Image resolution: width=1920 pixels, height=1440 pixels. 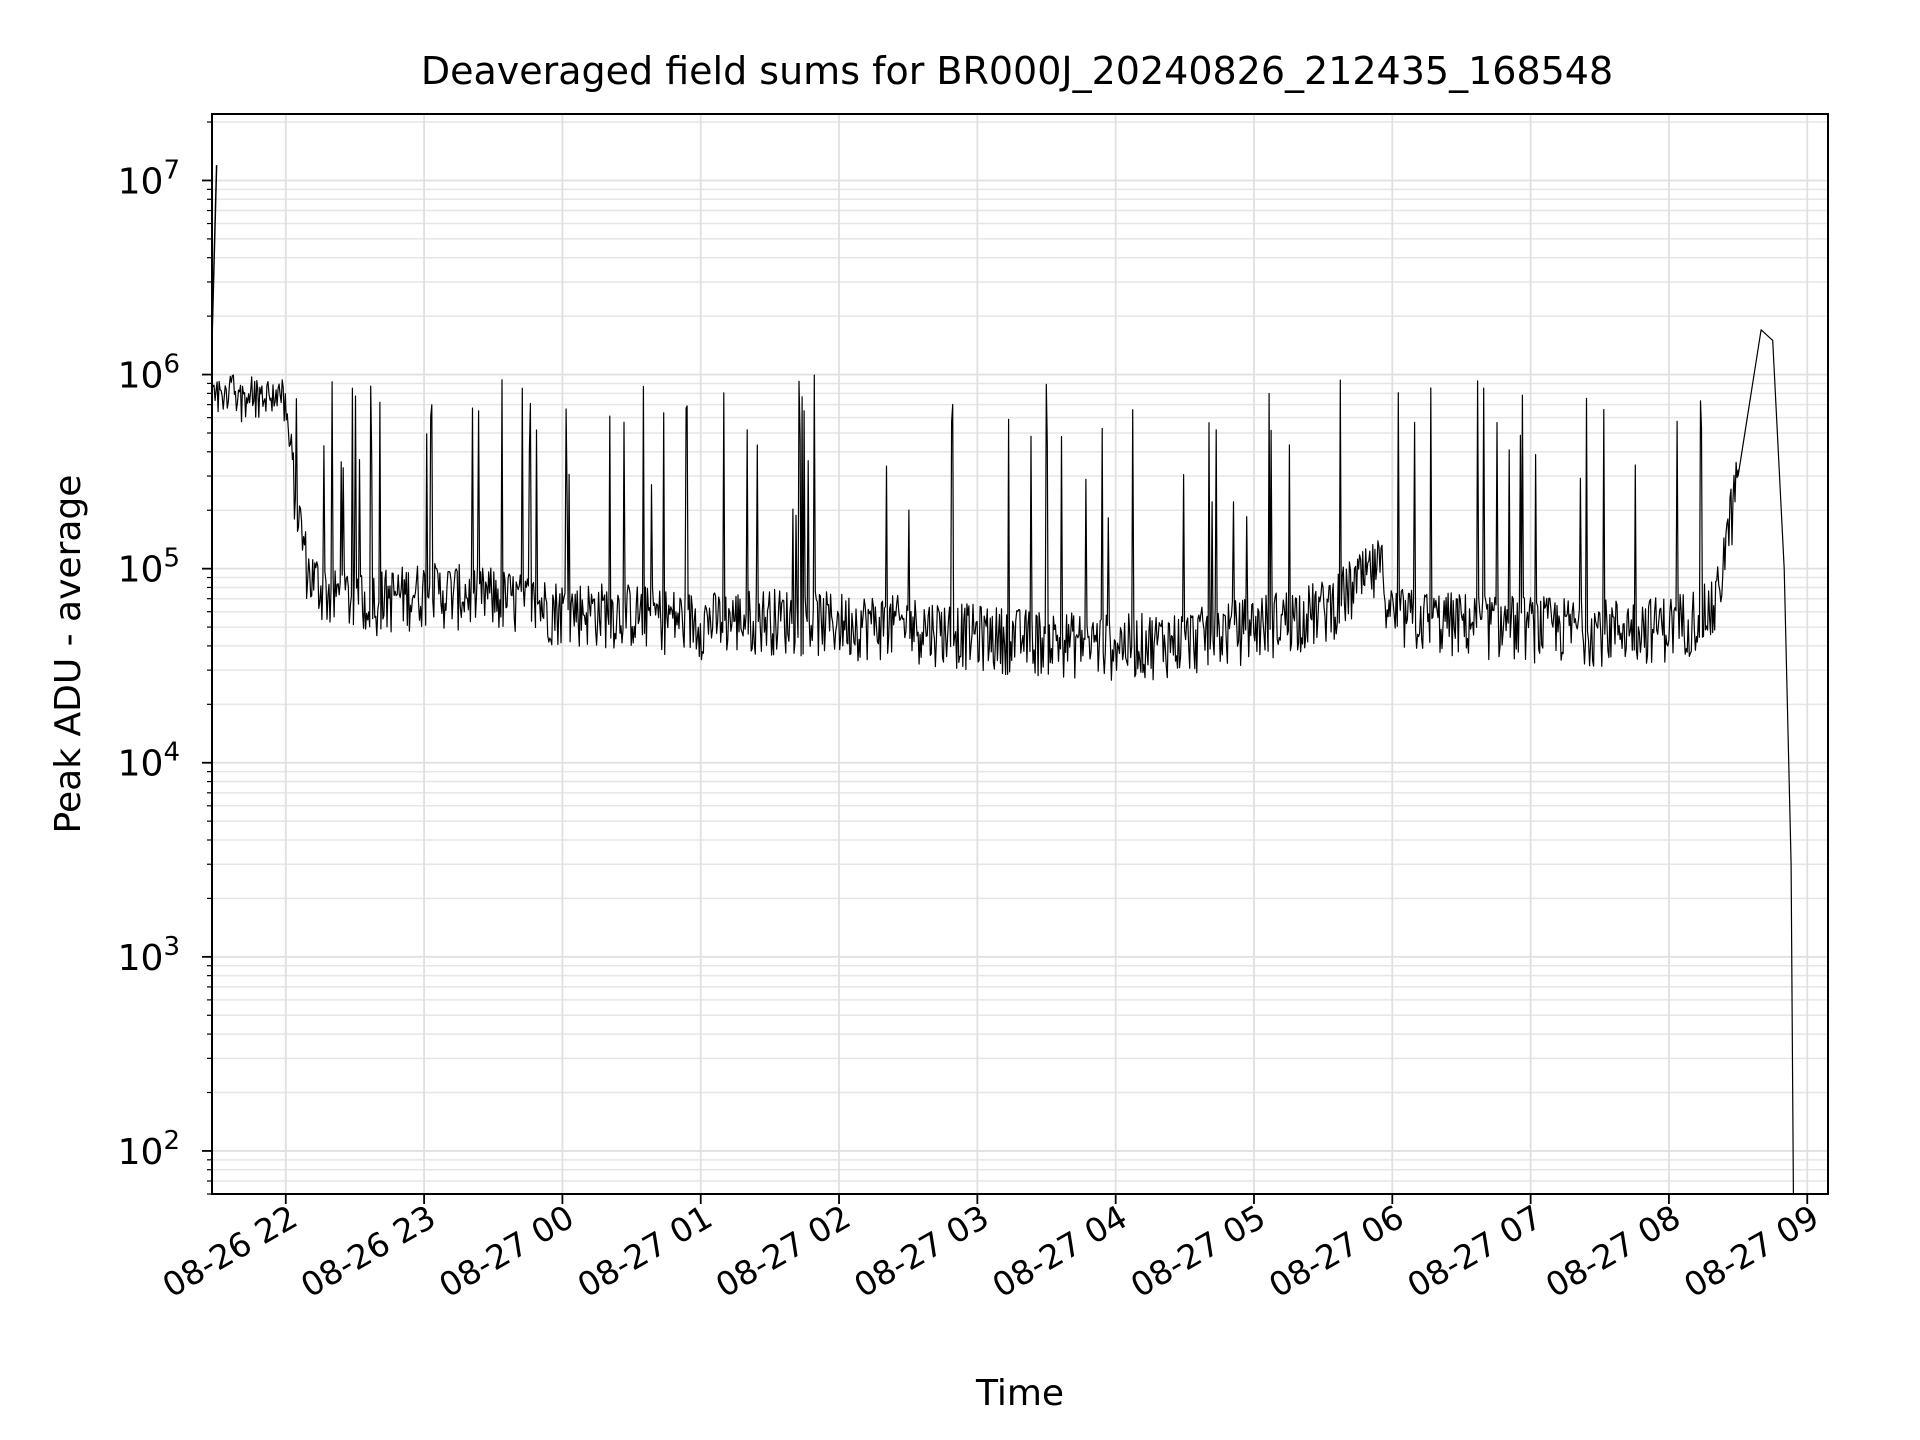 I want to click on y-tick-label: 10², so click(x=149, y=1149).